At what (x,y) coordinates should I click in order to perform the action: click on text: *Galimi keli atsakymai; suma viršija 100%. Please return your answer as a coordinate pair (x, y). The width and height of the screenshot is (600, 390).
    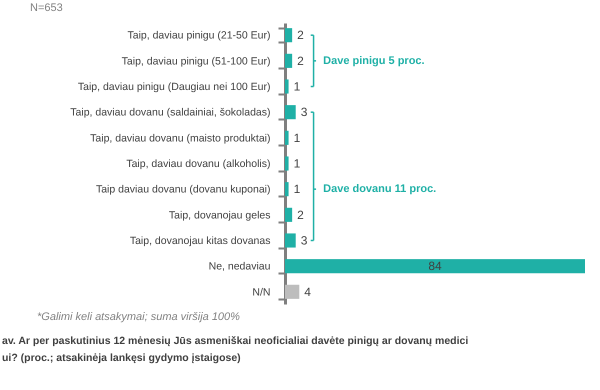
    Looking at the image, I should click on (138, 317).